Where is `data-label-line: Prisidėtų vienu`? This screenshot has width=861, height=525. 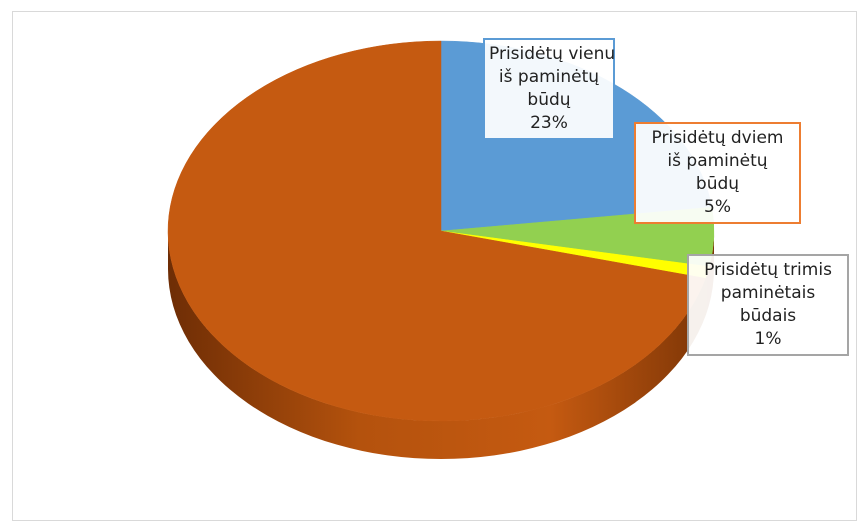
data-label-line: Prisidėtų vienu is located at coordinates (552, 54).